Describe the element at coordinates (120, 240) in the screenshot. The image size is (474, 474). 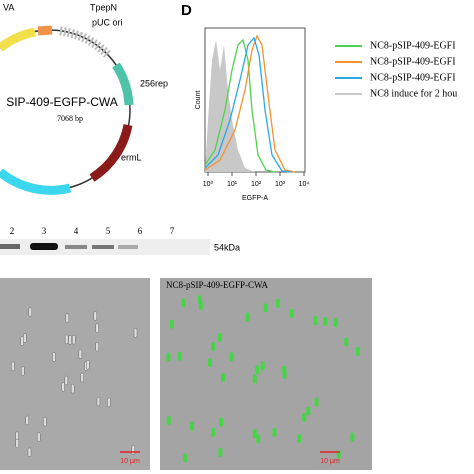
I see `gel: 2 3 4 5 6 7 54kDa` at that location.